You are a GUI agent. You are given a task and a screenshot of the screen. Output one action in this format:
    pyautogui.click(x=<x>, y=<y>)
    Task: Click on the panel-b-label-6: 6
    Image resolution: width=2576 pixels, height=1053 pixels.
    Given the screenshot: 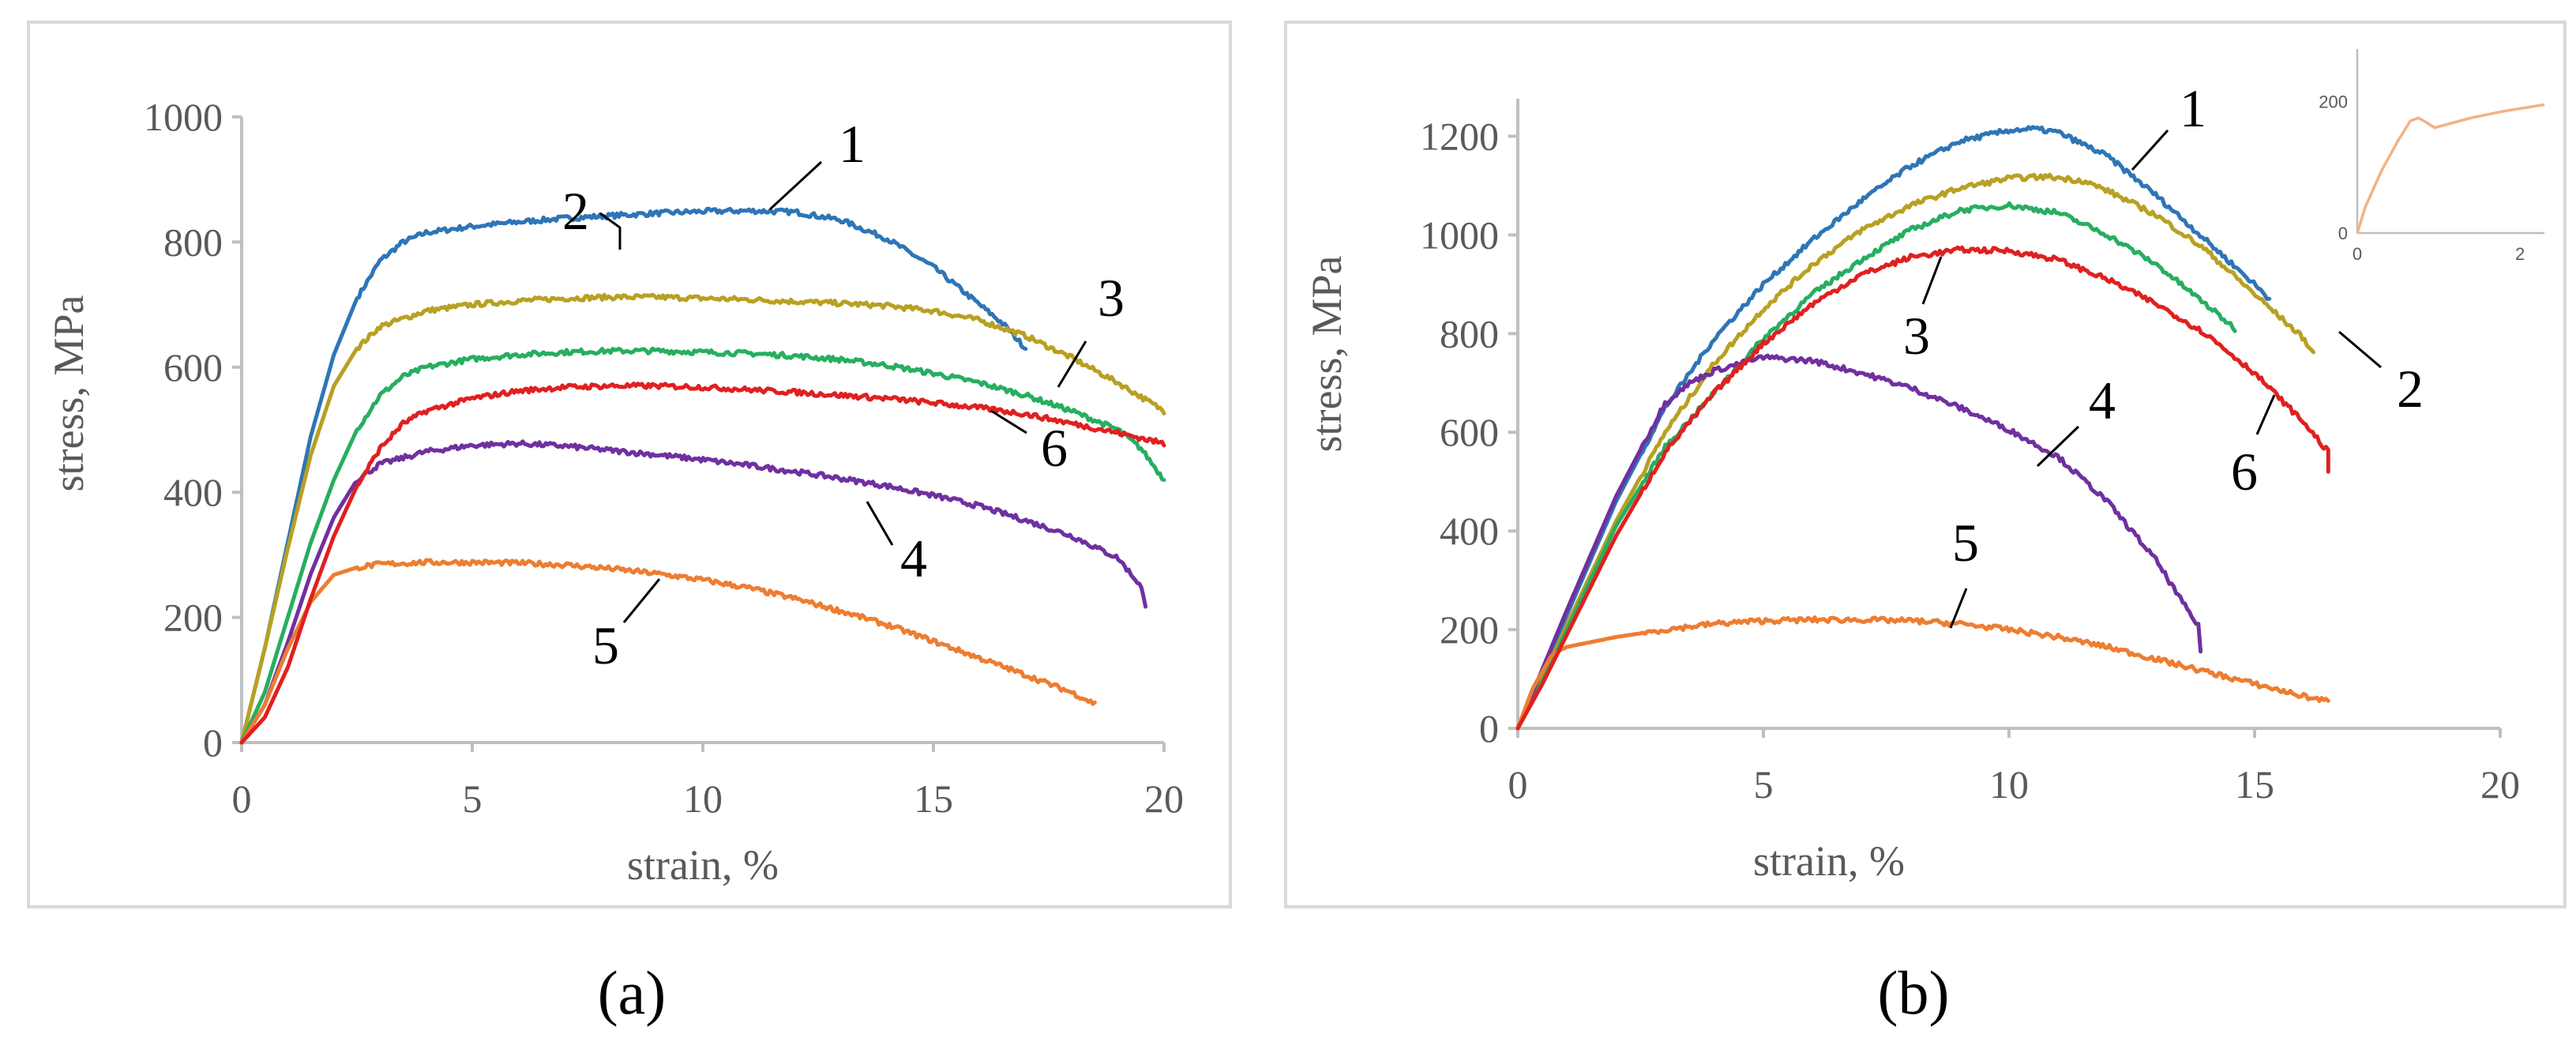 What is the action you would take?
    pyautogui.click(x=2244, y=472)
    